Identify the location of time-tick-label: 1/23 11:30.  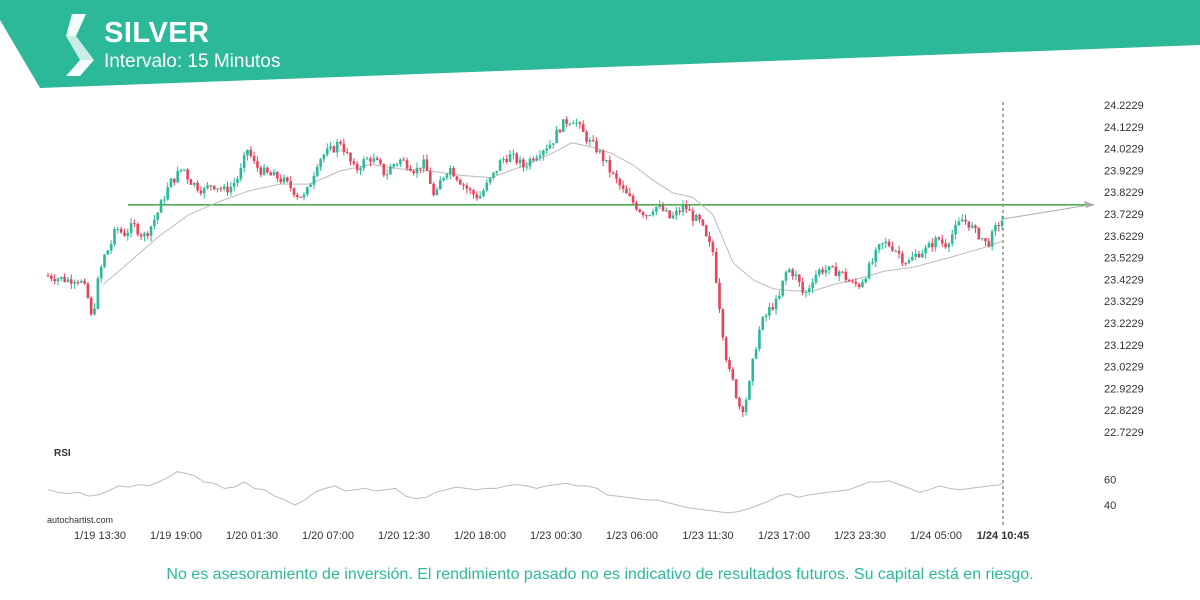
(707, 536).